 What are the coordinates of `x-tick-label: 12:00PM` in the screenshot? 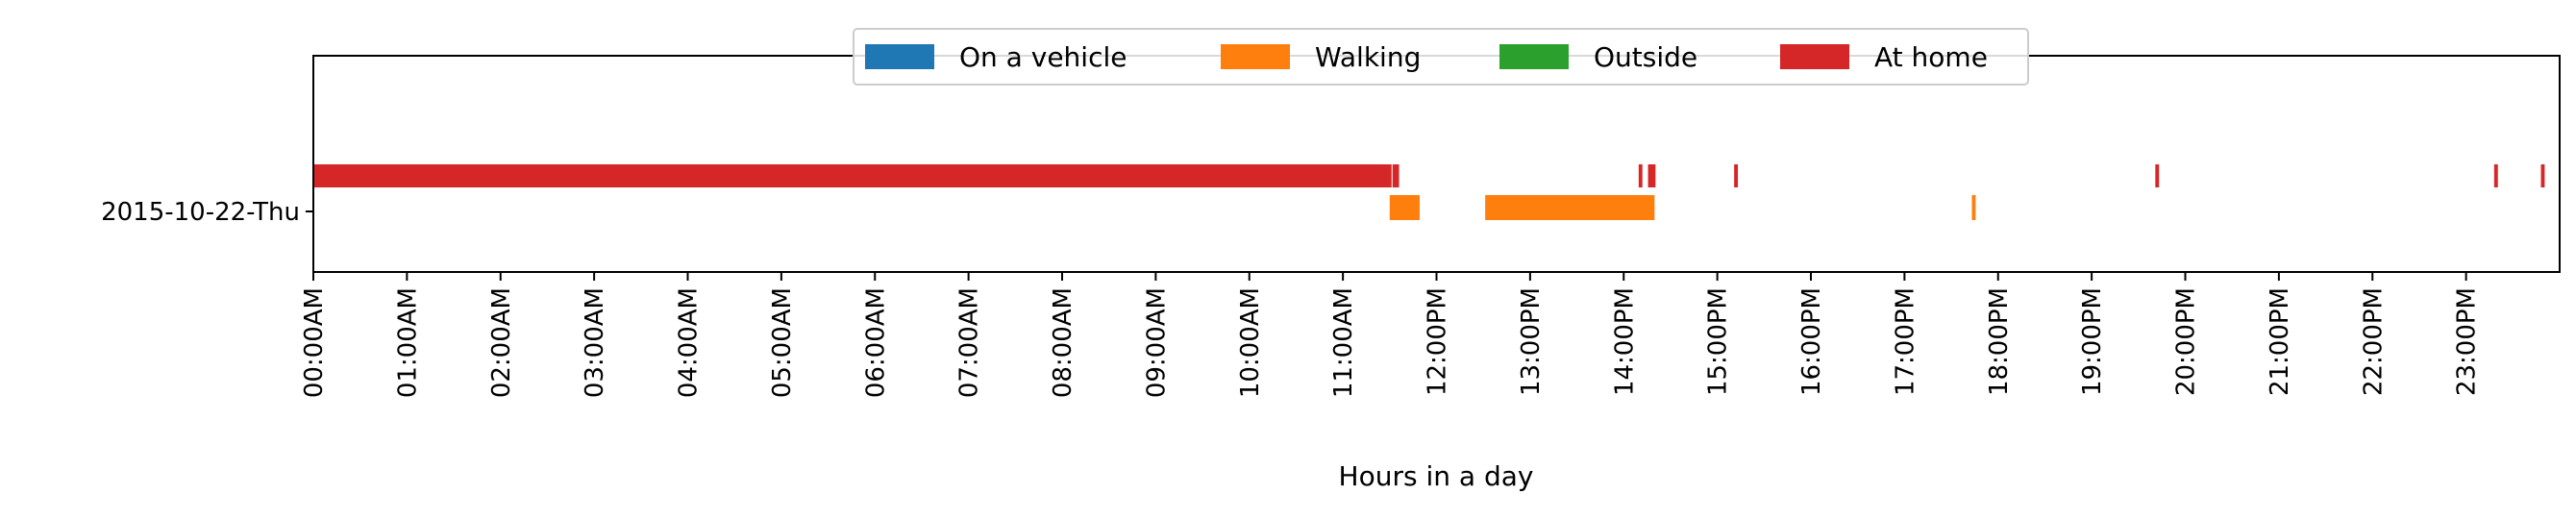 It's located at (1438, 341).